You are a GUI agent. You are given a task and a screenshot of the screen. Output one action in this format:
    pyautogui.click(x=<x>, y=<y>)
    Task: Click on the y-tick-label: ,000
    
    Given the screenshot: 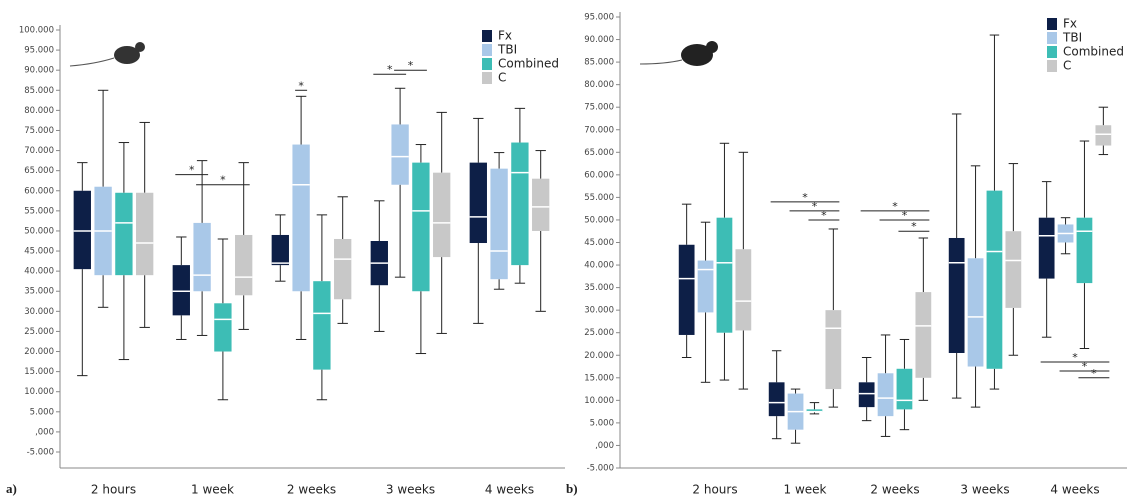 What is the action you would take?
    pyautogui.click(x=604, y=446)
    